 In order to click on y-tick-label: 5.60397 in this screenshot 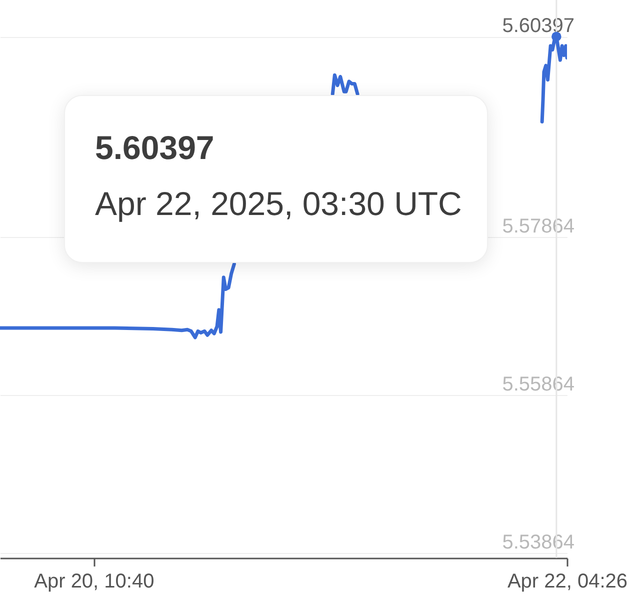, I will do `click(538, 26)`.